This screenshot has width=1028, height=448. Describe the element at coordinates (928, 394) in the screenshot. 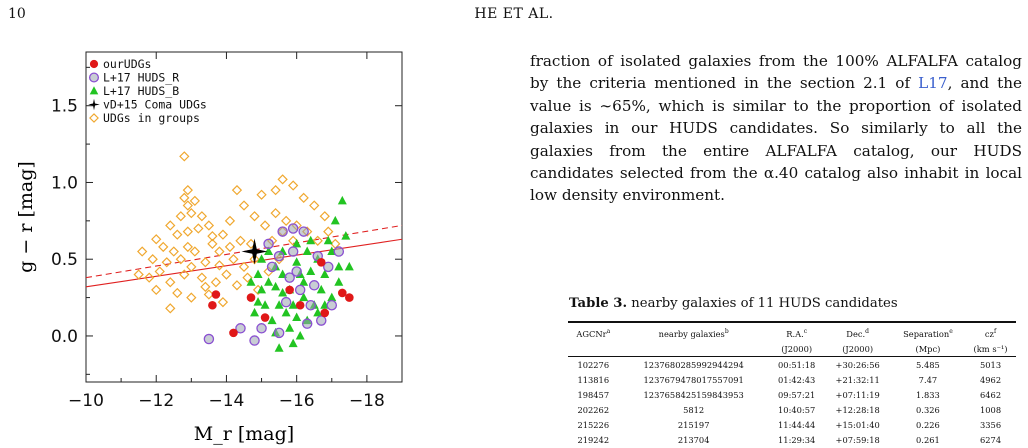

I see `table-cell: 1.833` at that location.